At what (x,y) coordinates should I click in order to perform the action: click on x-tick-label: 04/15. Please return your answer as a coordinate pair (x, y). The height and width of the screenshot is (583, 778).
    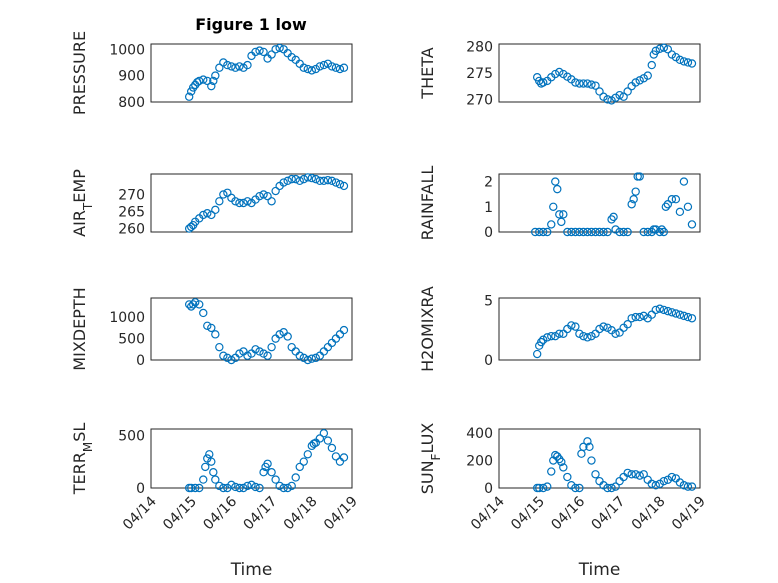
    Looking at the image, I should click on (180, 514).